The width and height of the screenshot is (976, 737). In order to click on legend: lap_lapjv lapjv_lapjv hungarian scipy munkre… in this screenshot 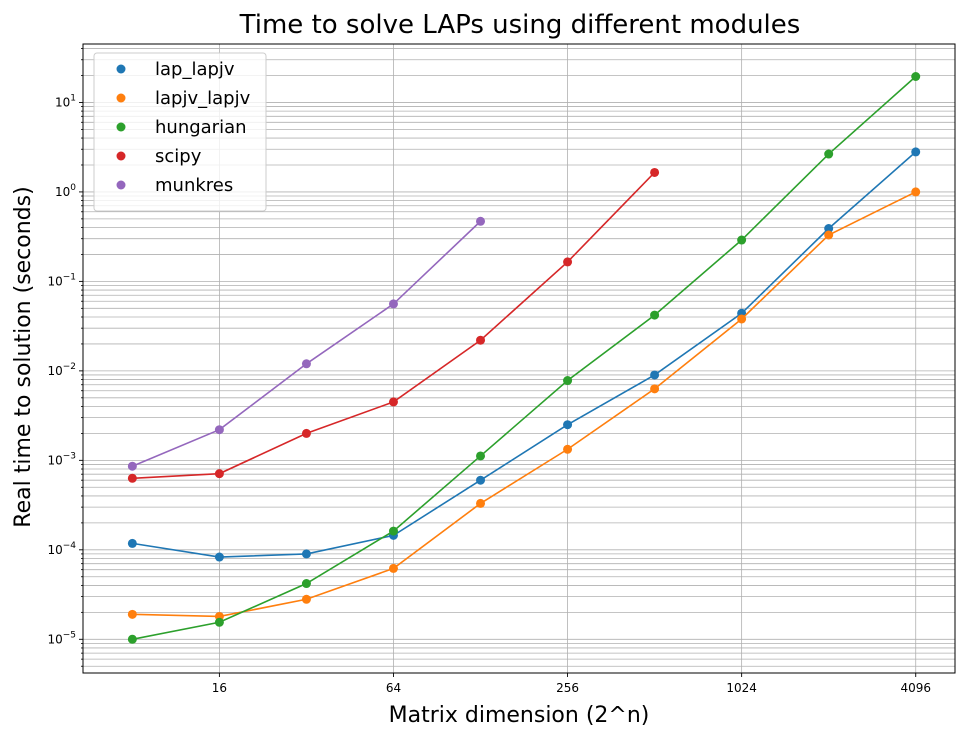, I will do `click(180, 132)`.